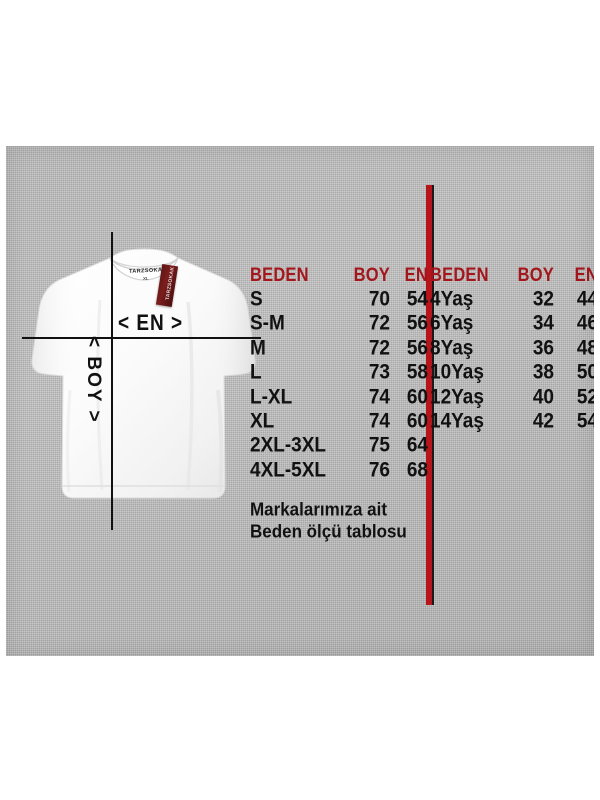 Image resolution: width=600 pixels, height=800 pixels. What do you see at coordinates (417, 372) in the screenshot?
I see `cell-width: 58` at bounding box center [417, 372].